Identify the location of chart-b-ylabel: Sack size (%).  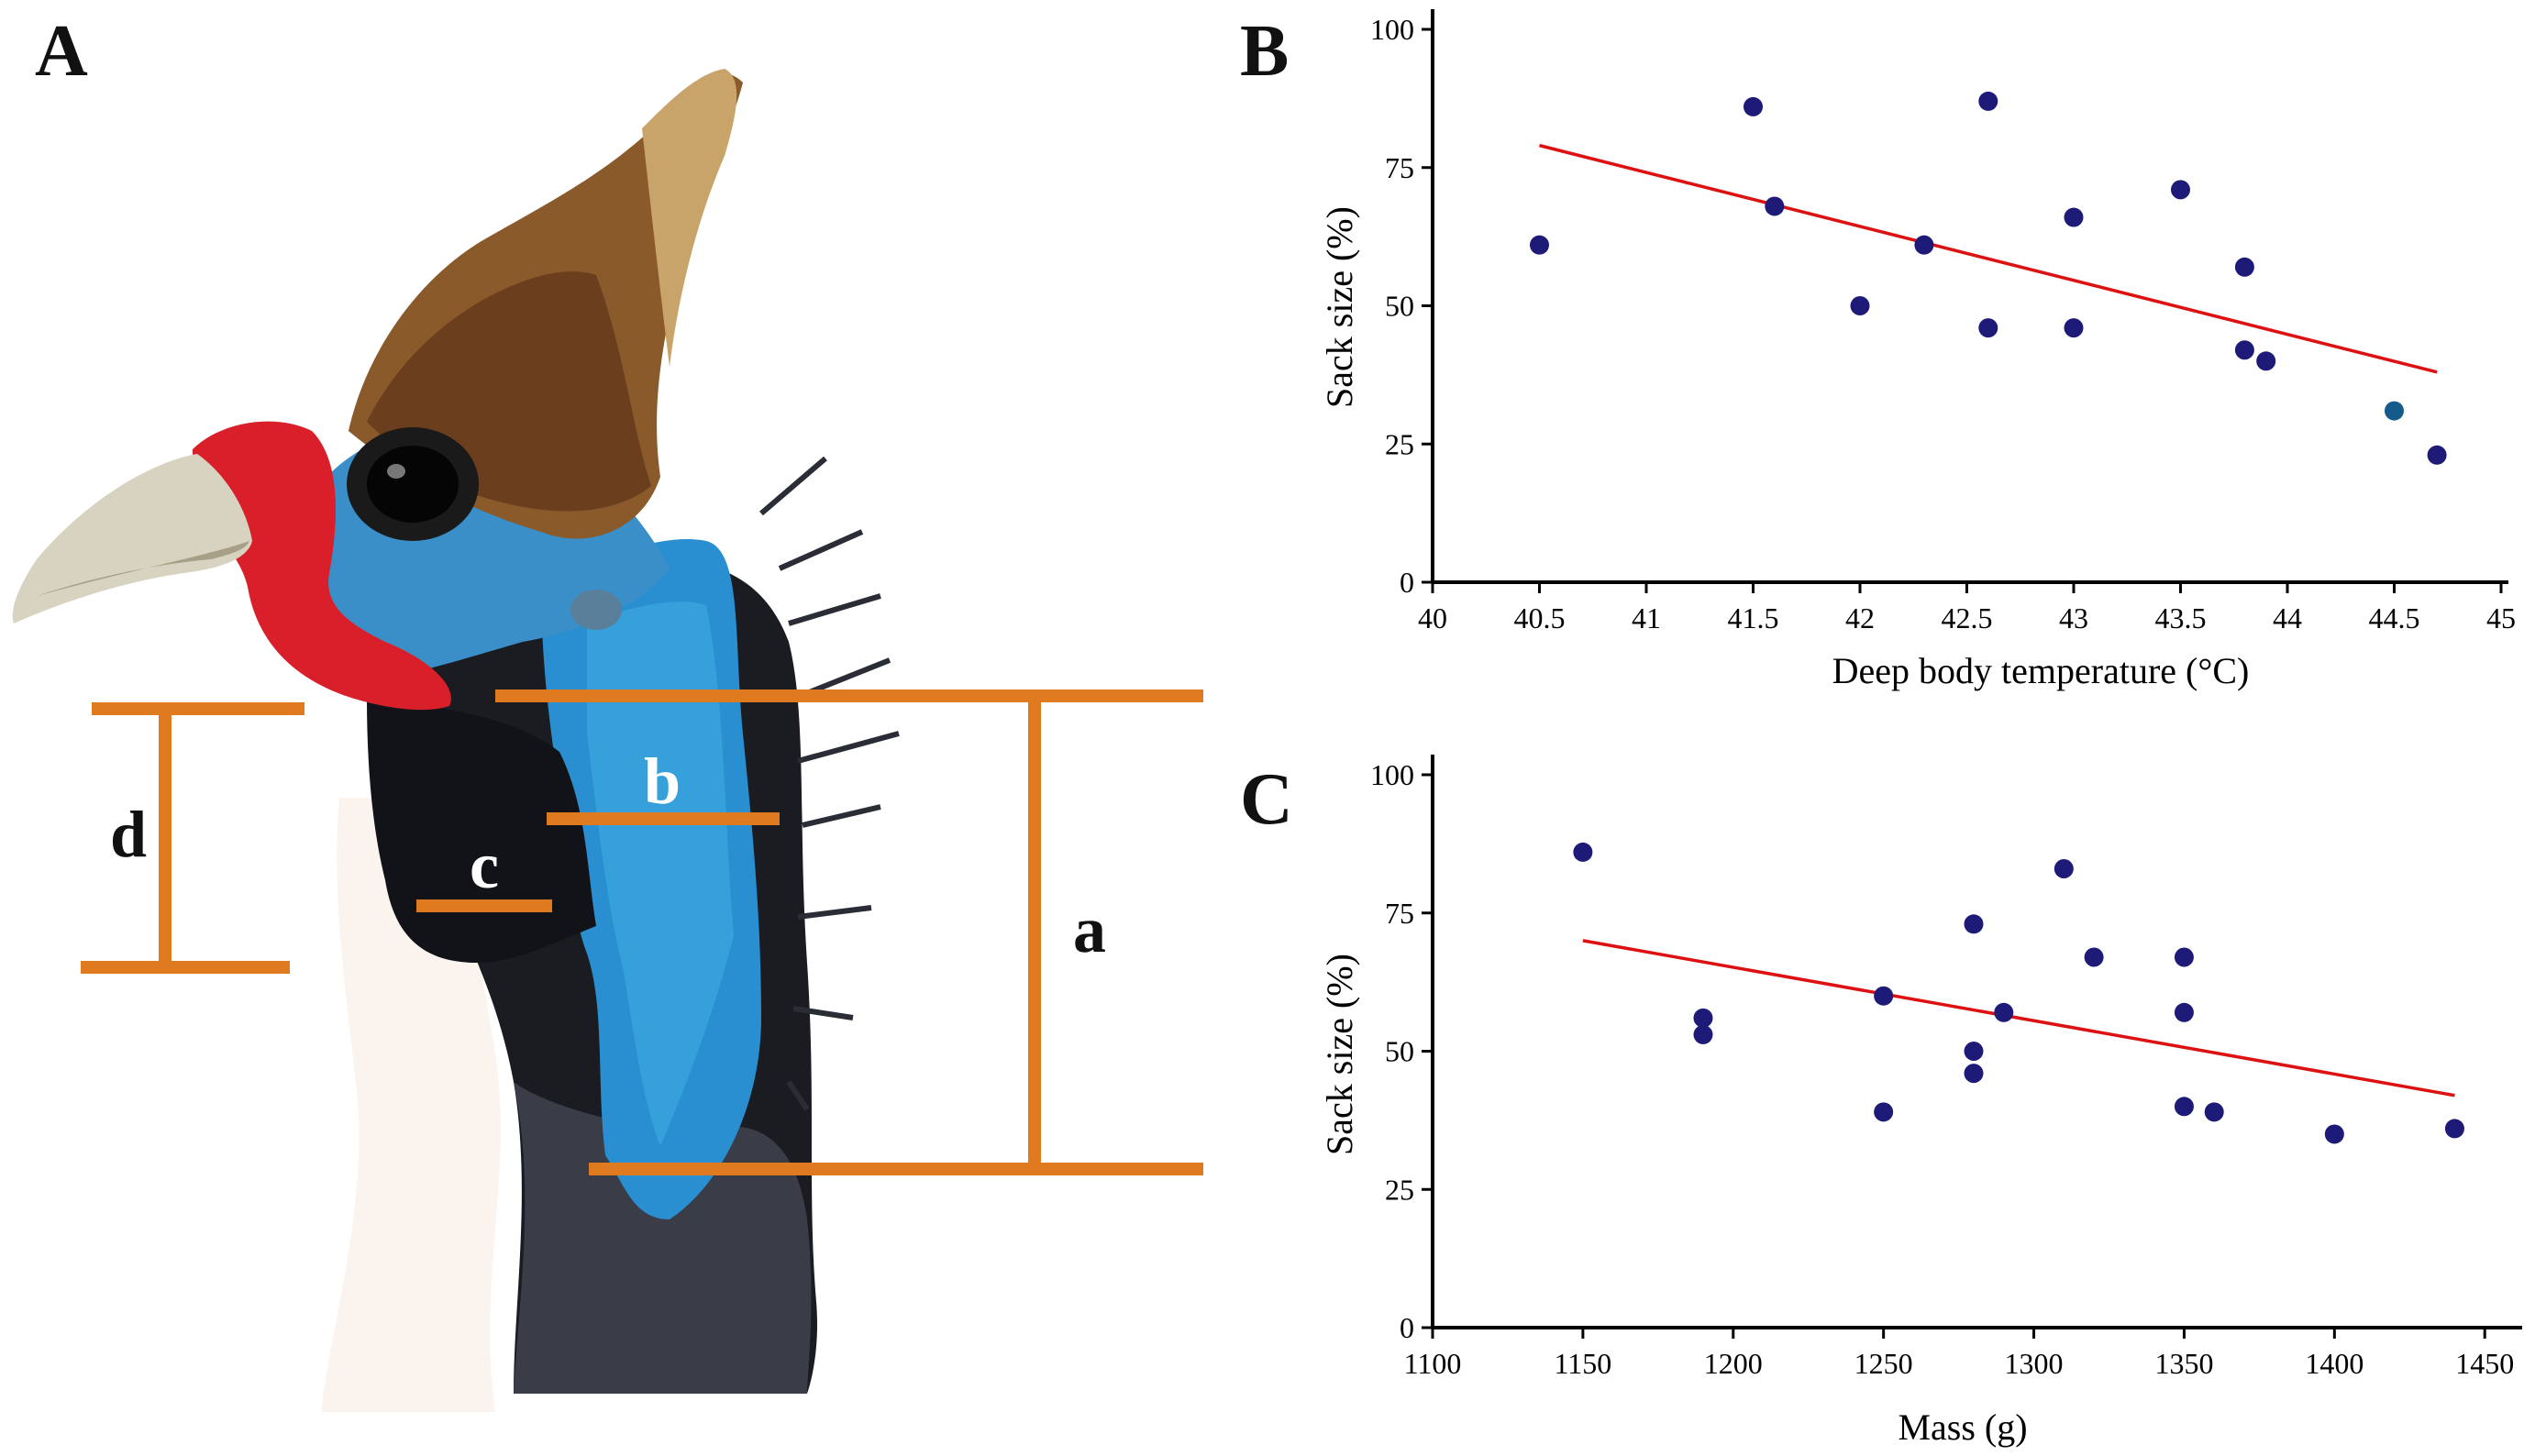
(1340, 307).